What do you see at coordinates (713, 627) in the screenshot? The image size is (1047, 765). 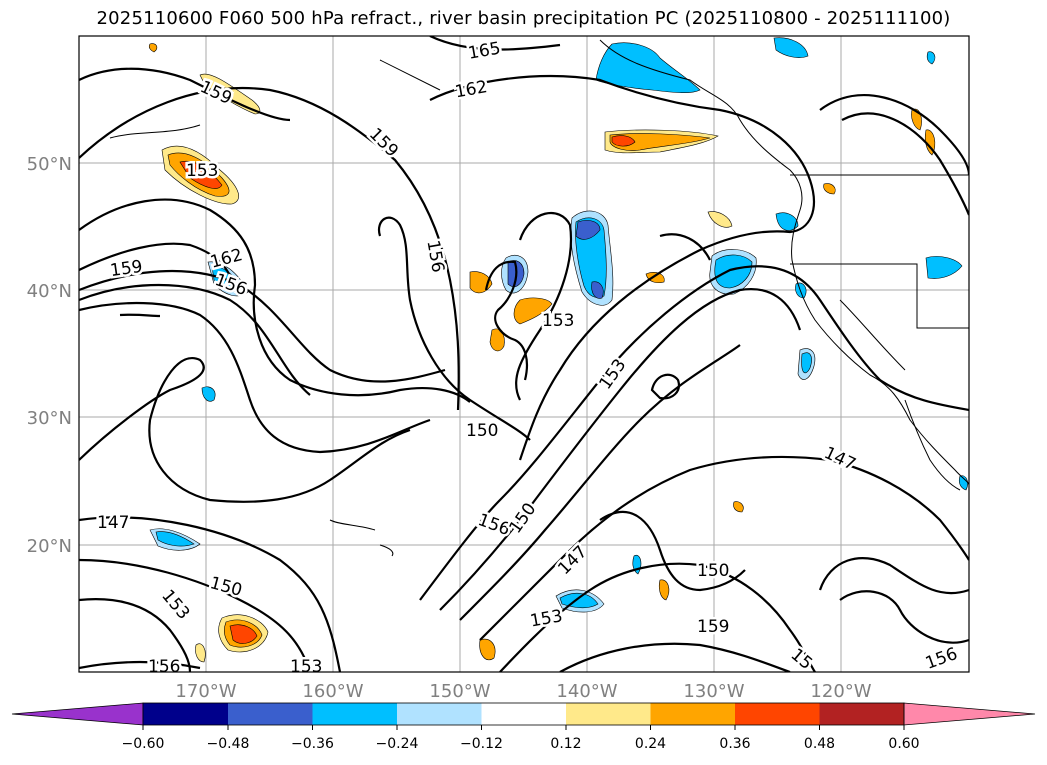 I see `contour-label: 159` at bounding box center [713, 627].